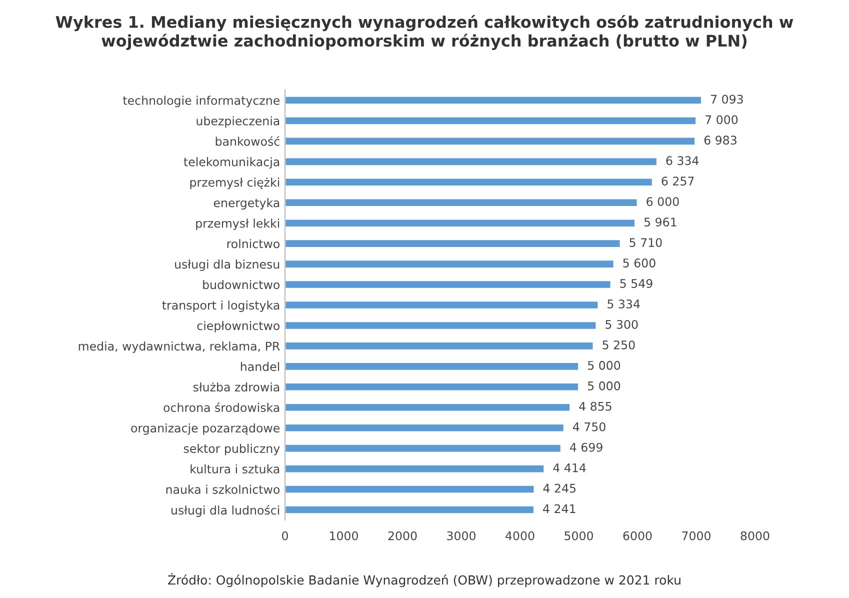 The height and width of the screenshot is (598, 849). Describe the element at coordinates (235, 469) in the screenshot. I see `y-tick-label: kultura i sztuka` at that location.